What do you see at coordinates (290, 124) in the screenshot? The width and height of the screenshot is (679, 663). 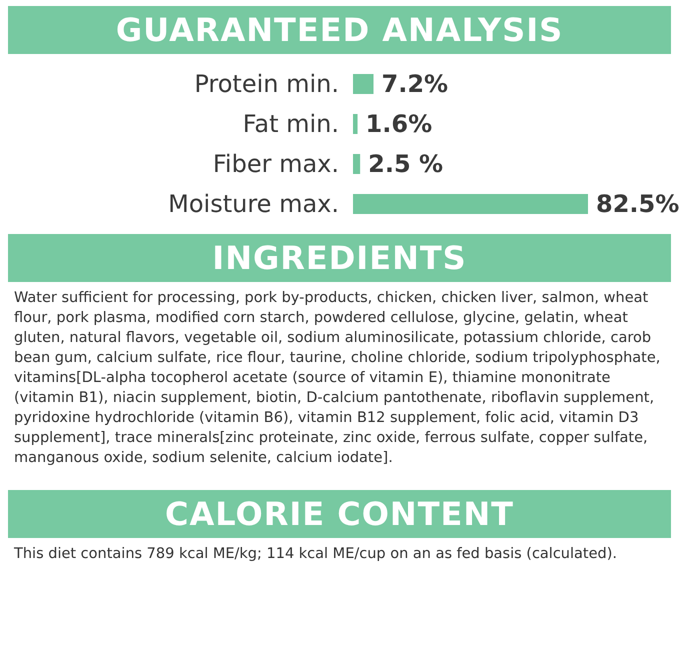 I see `y-tick-label: Fat min.` at bounding box center [290, 124].